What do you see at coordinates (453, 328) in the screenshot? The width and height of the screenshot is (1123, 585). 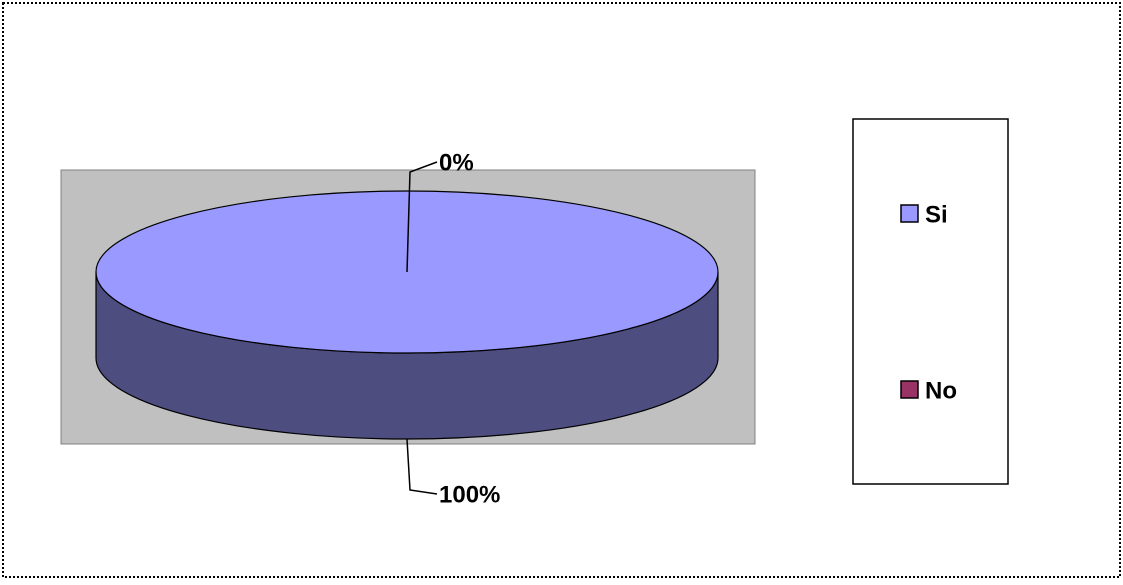 I see `data-labels: 100% 0%` at bounding box center [453, 328].